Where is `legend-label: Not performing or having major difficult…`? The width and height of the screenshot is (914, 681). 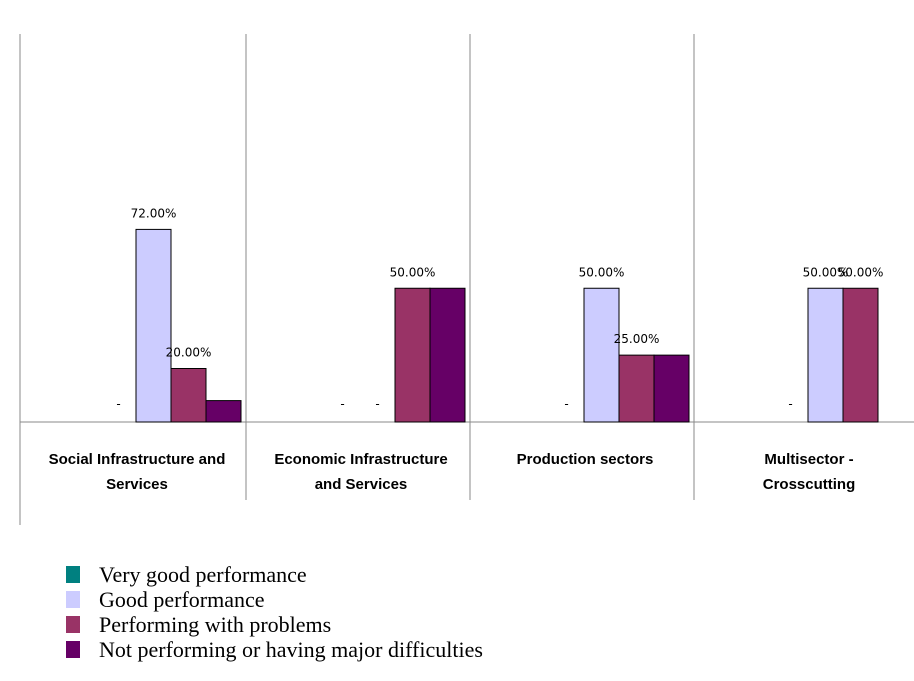
legend-label: Not performing or having major difficult… is located at coordinates (291, 649).